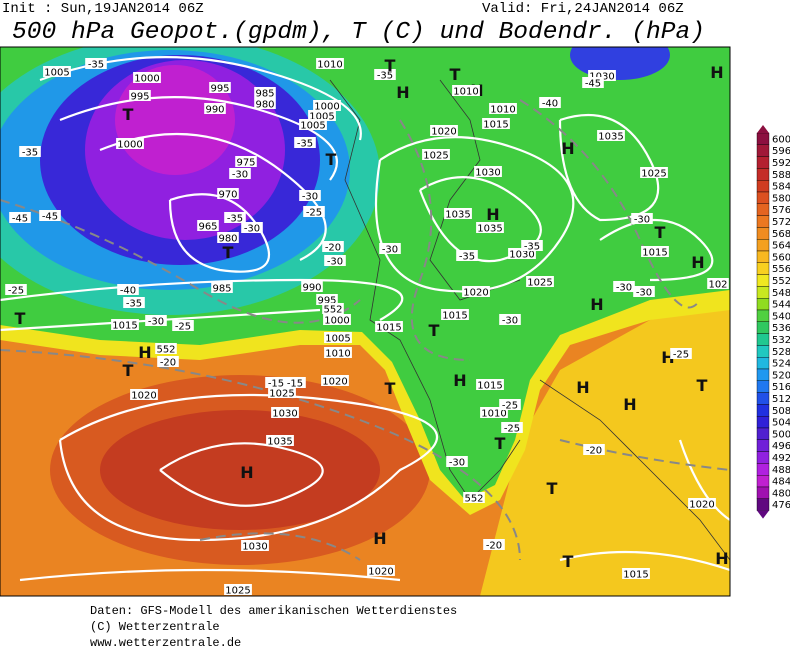  I want to click on scale-label: 540, so click(781, 316).